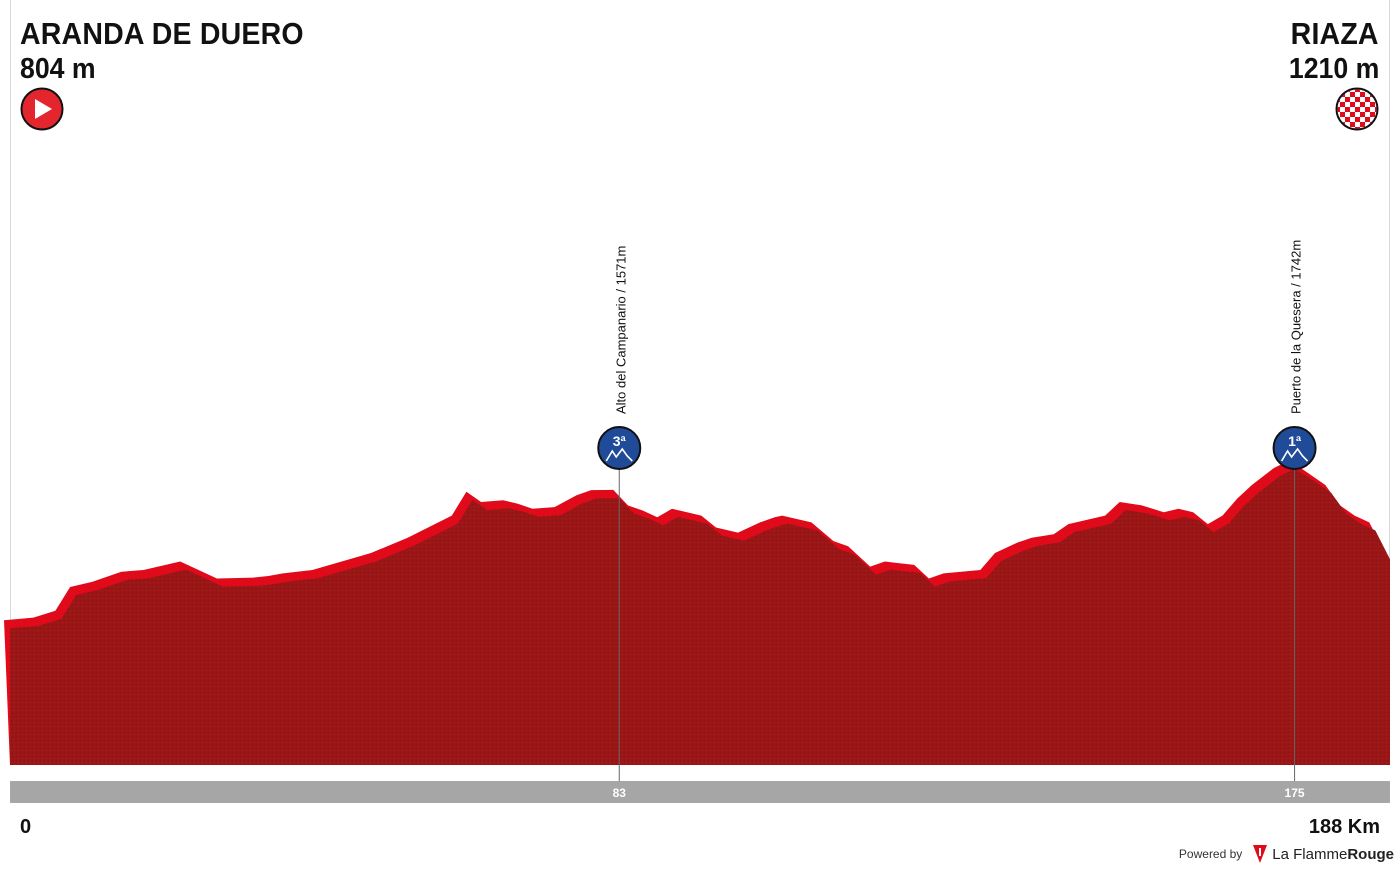 This screenshot has height=870, width=1400. Describe the element at coordinates (162, 33) in the screenshot. I see `start-location-name: ARANDA DE DUERO` at that location.